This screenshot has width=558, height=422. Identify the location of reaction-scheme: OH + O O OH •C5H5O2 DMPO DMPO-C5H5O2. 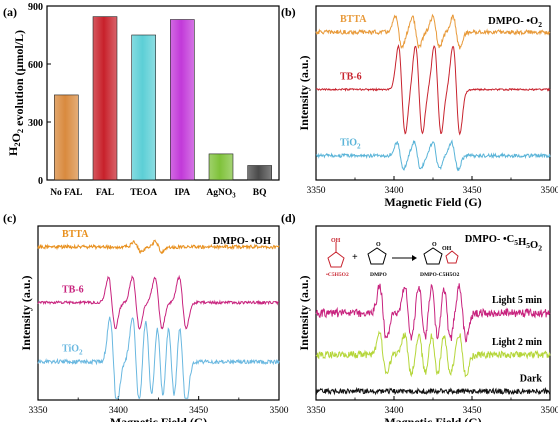
(393, 258).